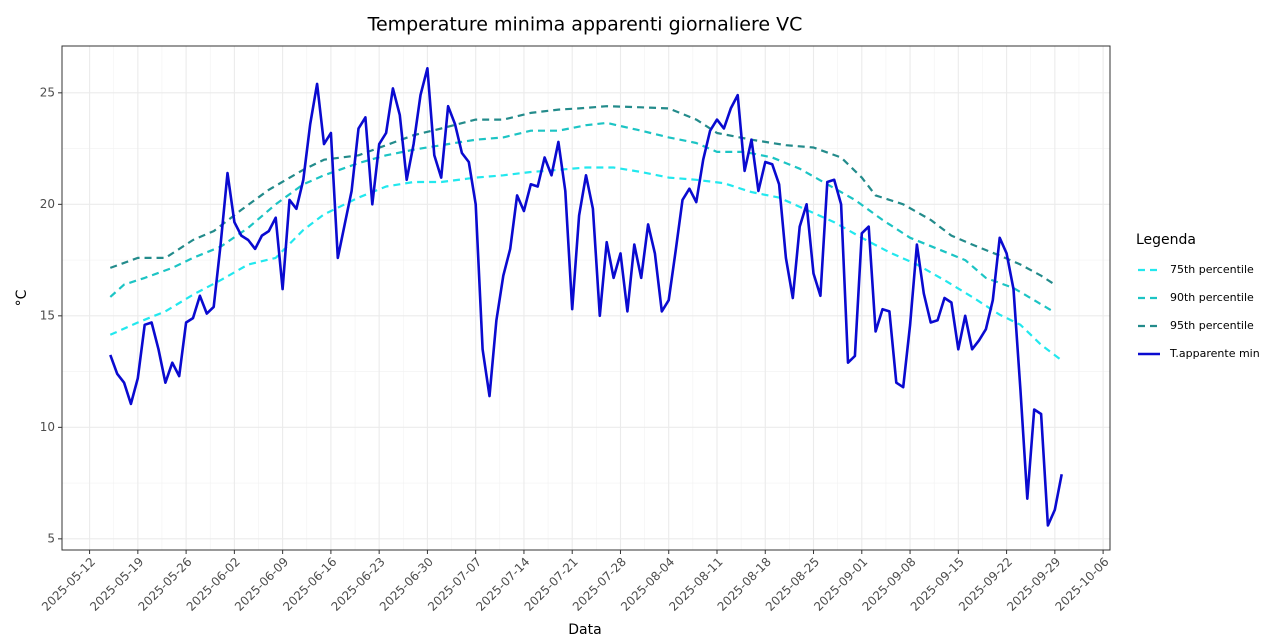 This screenshot has width=1278, height=639. What do you see at coordinates (22, 297) in the screenshot?
I see `y-axis-title: °C` at bounding box center [22, 297].